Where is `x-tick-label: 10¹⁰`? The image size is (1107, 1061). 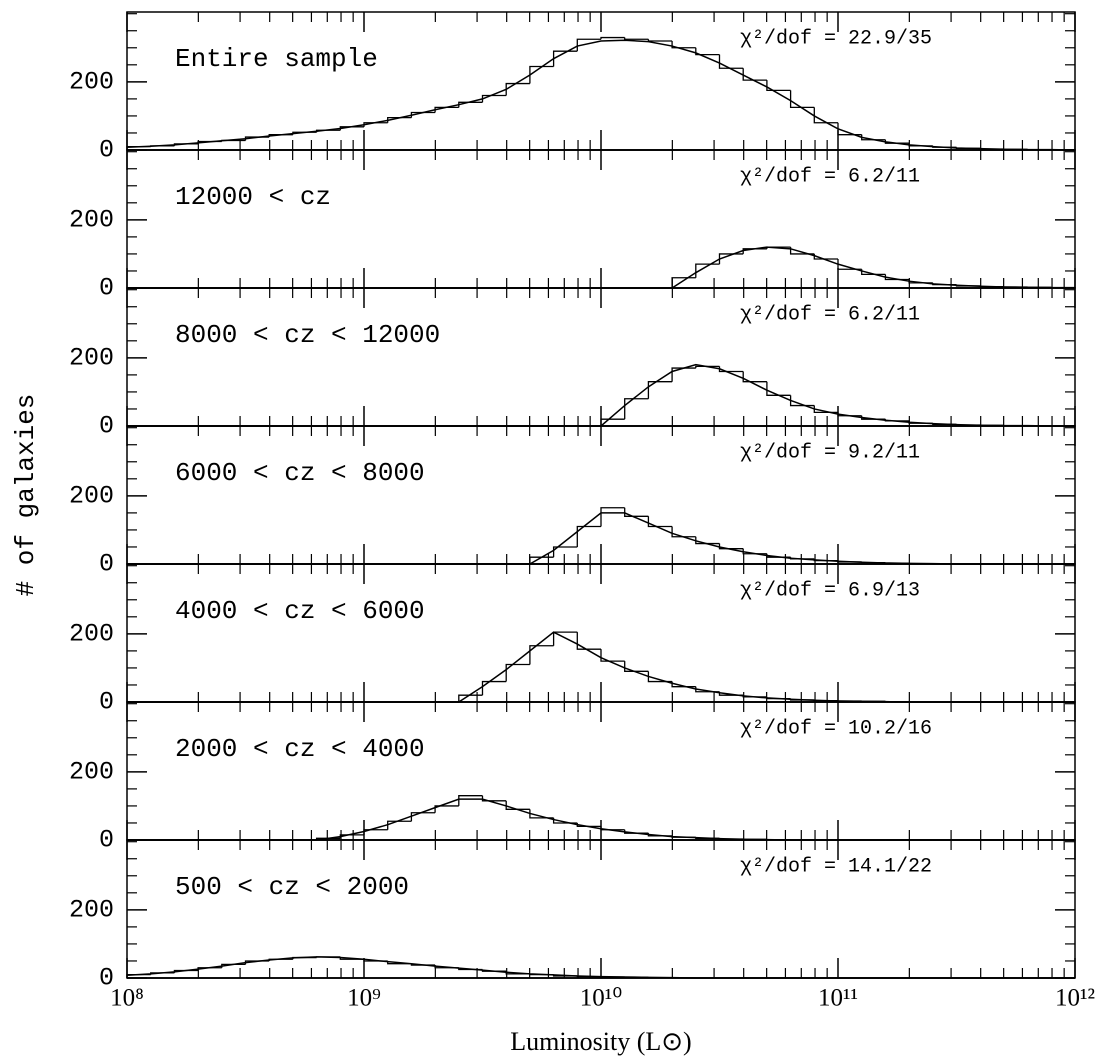
x-tick-label: 10¹⁰ is located at coordinates (601, 998).